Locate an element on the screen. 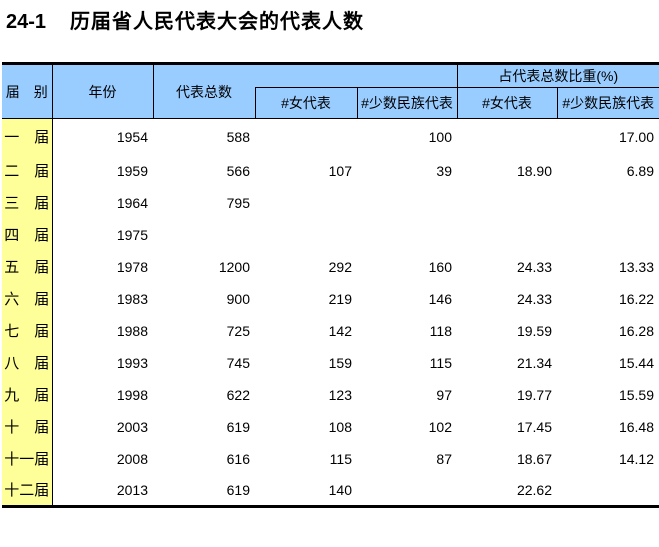 Image resolution: width=659 pixels, height=547 pixels. header-row-1: 届 别 年份 代表总数 占代表总数比重(%) is located at coordinates (330, 91).